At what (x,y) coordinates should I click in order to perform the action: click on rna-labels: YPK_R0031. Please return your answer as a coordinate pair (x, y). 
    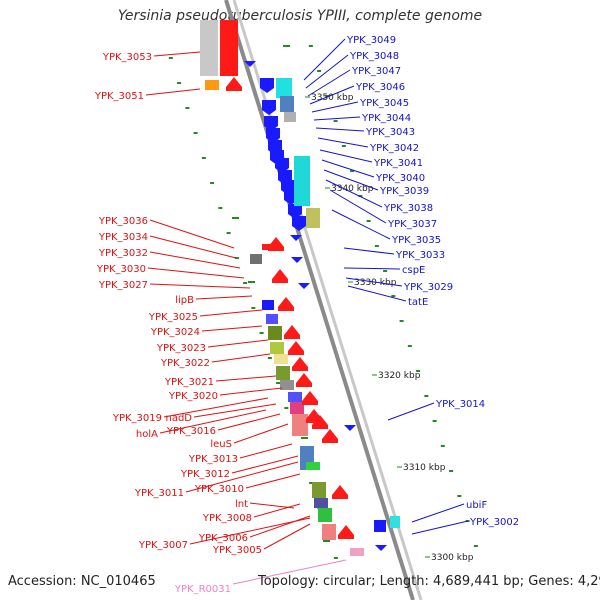
    Looking at the image, I should click on (260, 577).